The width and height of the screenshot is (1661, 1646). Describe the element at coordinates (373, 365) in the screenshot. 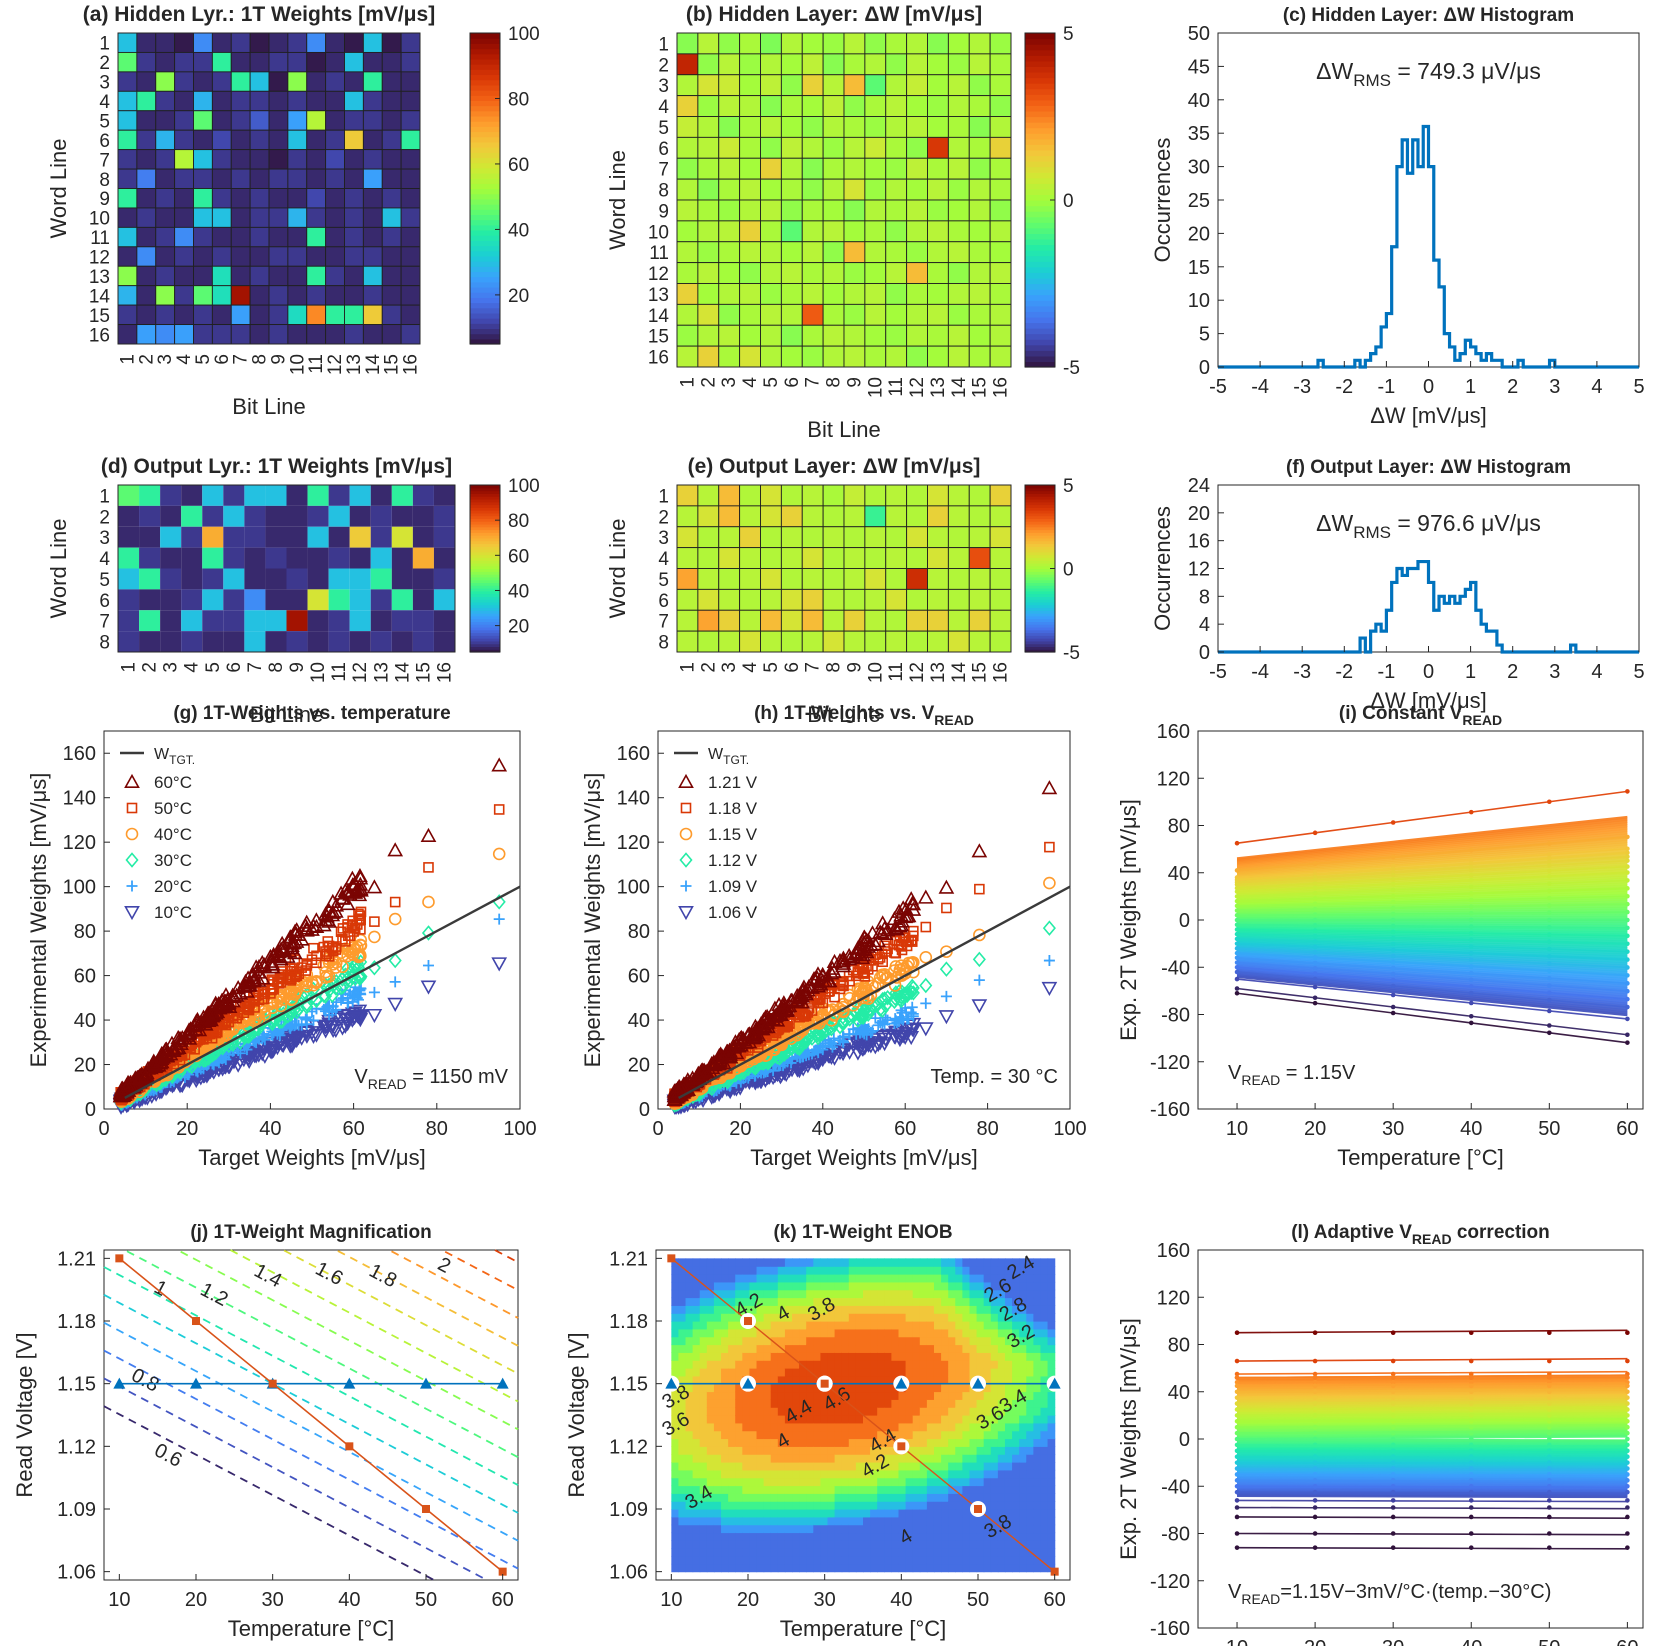

I see `x-tick-label: 14` at that location.